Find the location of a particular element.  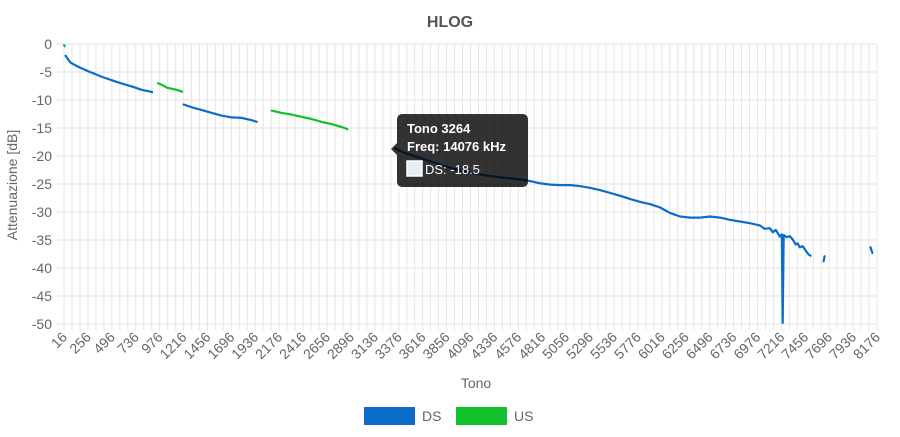

y-tick-label: -45 is located at coordinates (42, 296).